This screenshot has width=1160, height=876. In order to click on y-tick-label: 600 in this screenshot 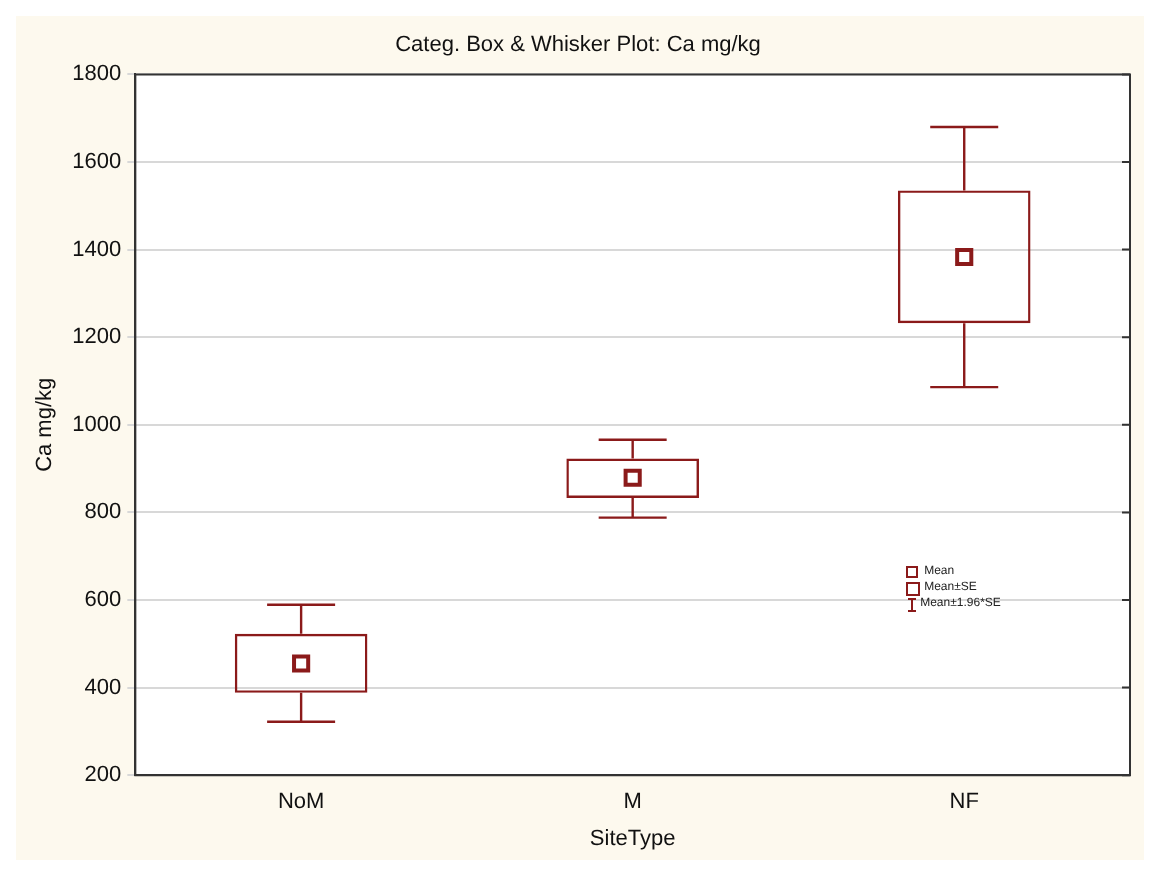, I will do `click(103, 600)`.